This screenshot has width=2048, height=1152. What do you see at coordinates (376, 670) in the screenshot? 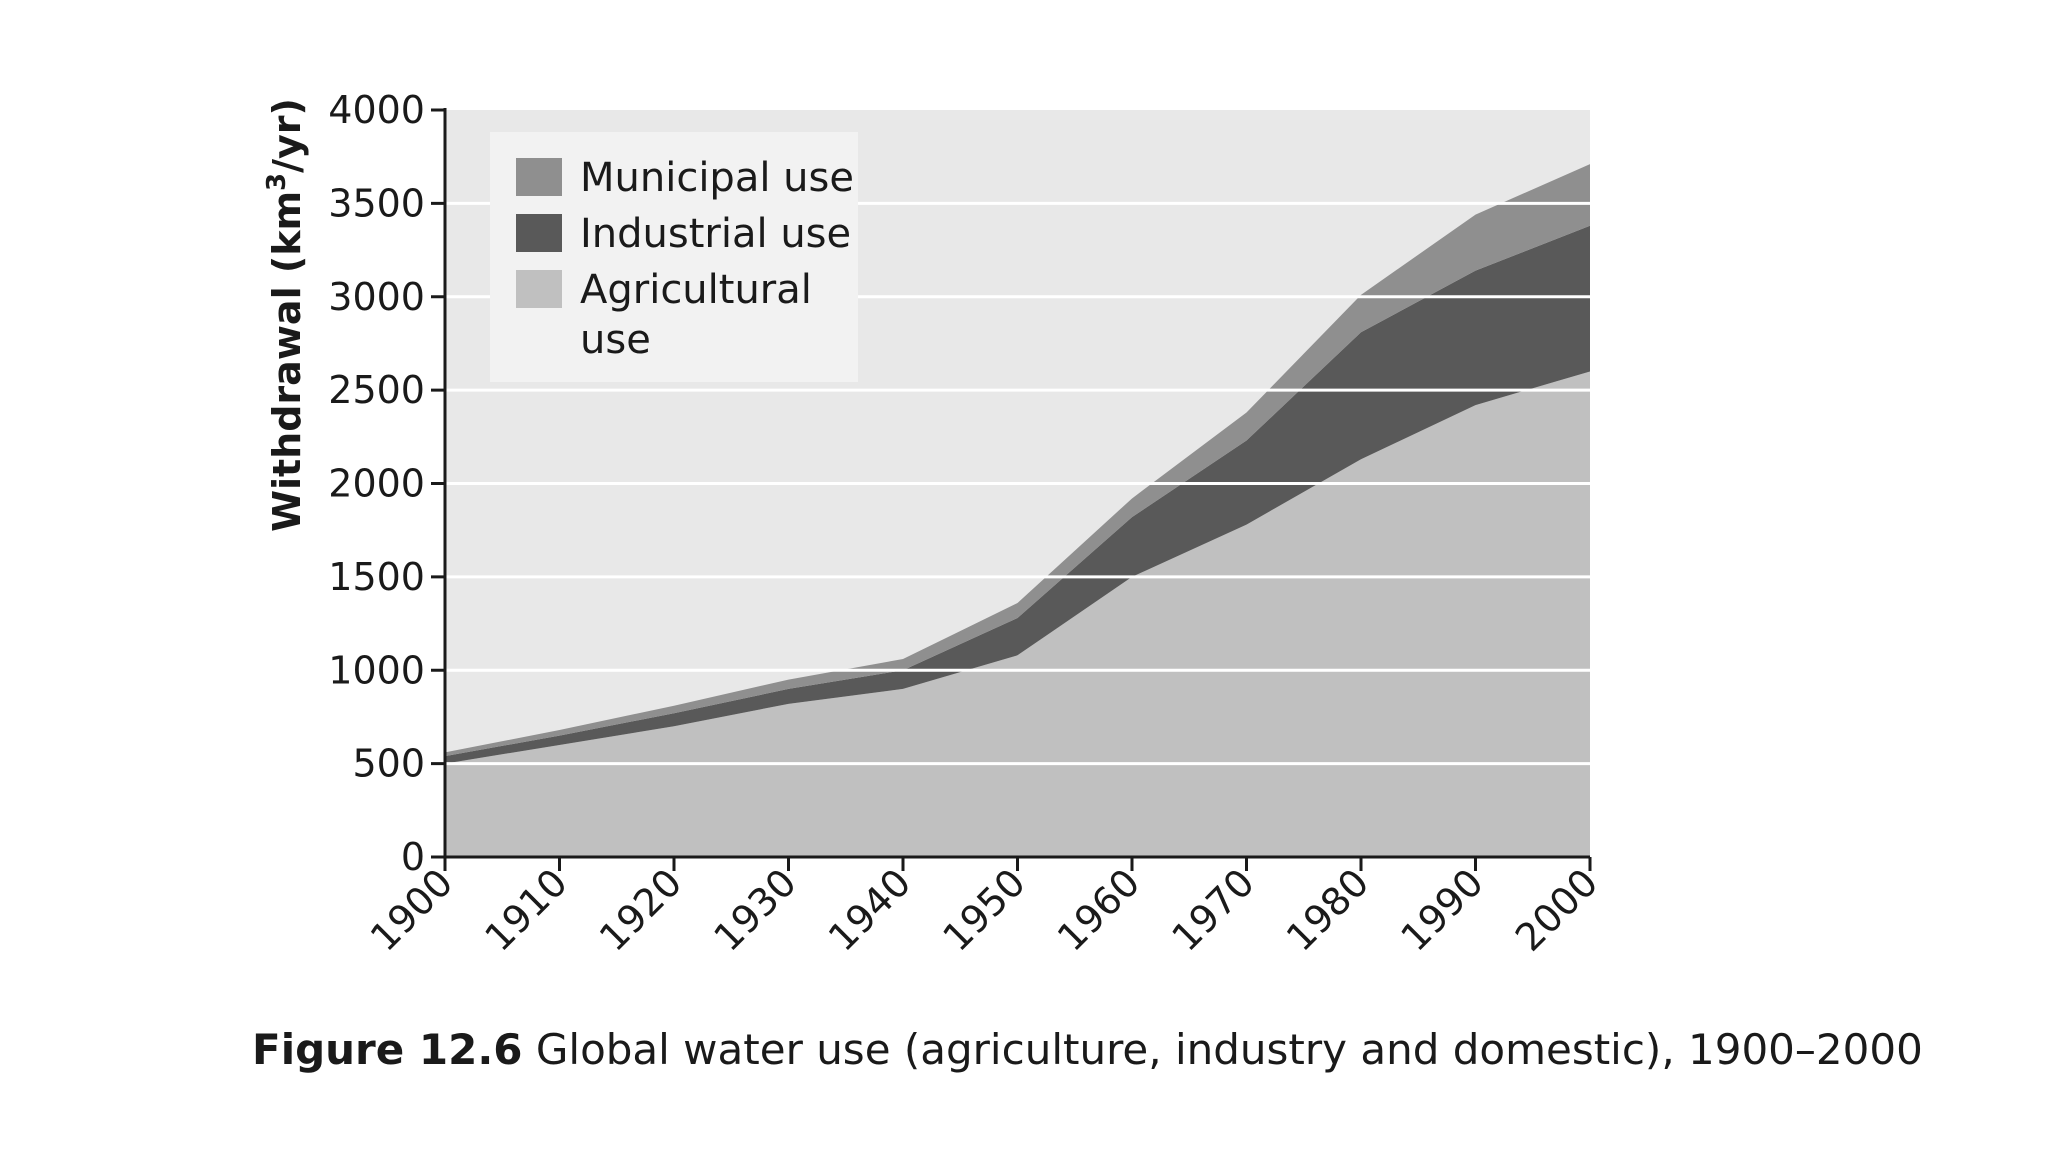
I see `y-tick-label-1000: 1000` at bounding box center [376, 670].